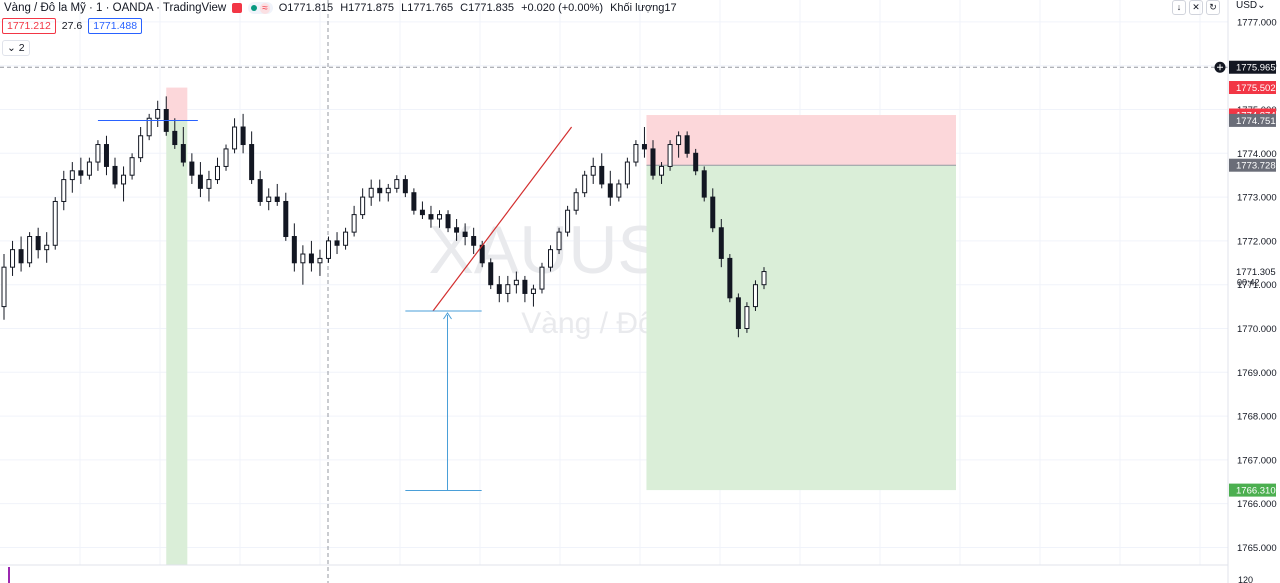 The image size is (1280, 583). I want to click on refresh-icon: ↻, so click(1213, 7).